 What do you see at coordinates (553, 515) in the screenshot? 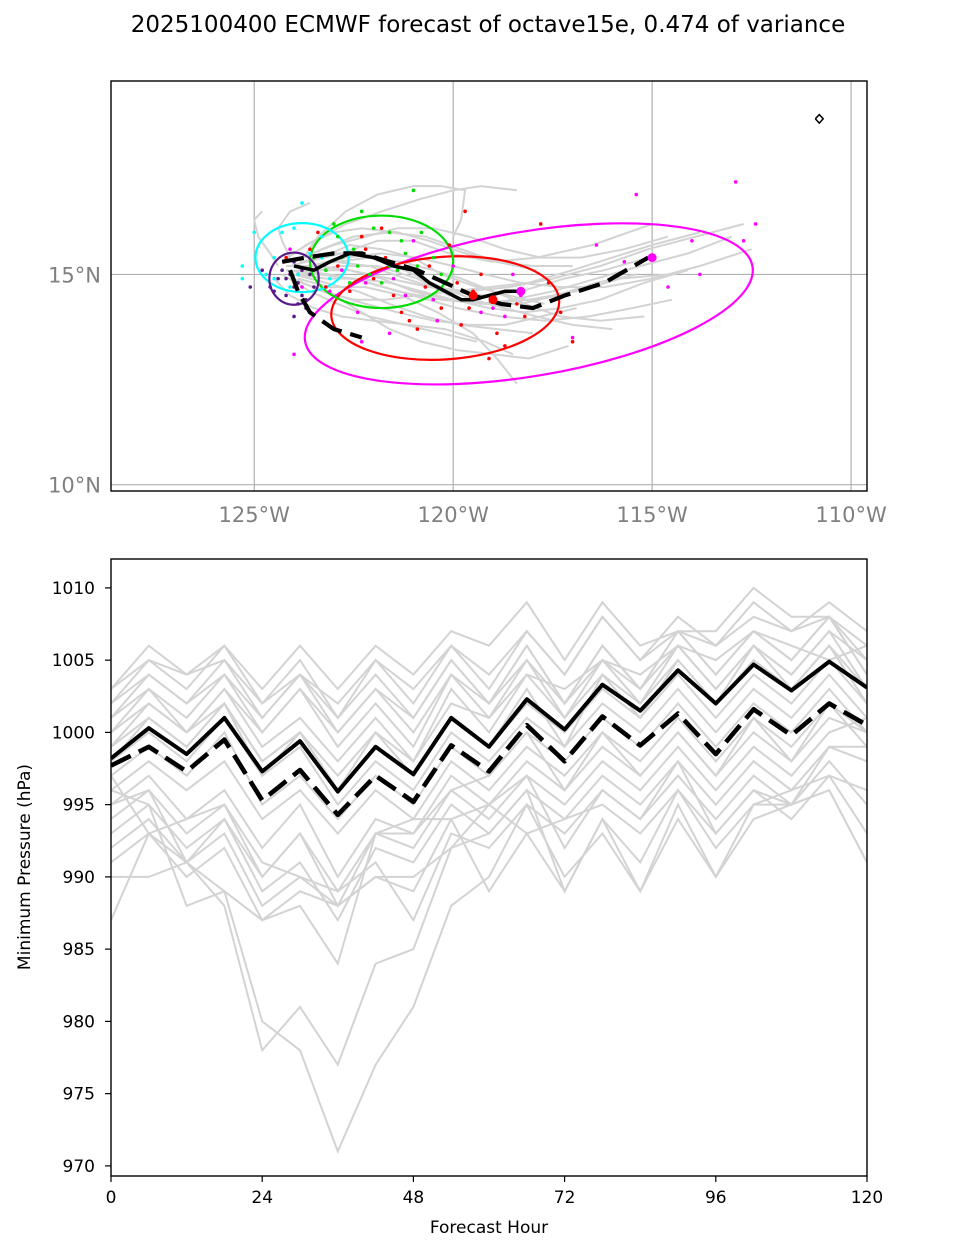
I see `map-x-tick-labels: 125°W 120°W 115°W 110°W` at bounding box center [553, 515].